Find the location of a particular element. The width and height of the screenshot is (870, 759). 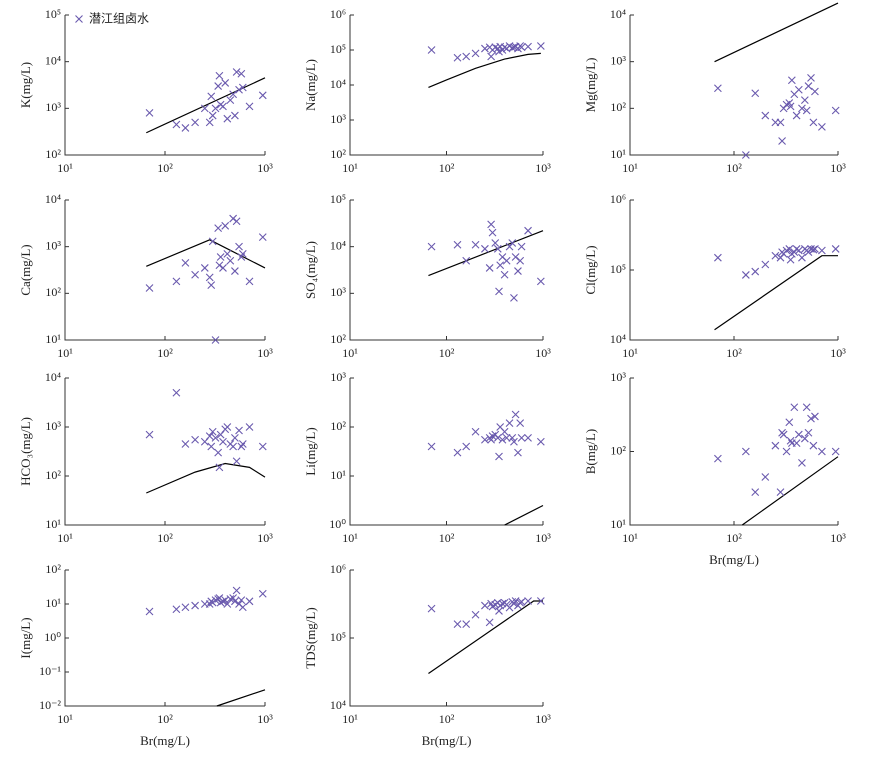

y-axis-label: I(mg/L) is located at coordinates (25, 637).